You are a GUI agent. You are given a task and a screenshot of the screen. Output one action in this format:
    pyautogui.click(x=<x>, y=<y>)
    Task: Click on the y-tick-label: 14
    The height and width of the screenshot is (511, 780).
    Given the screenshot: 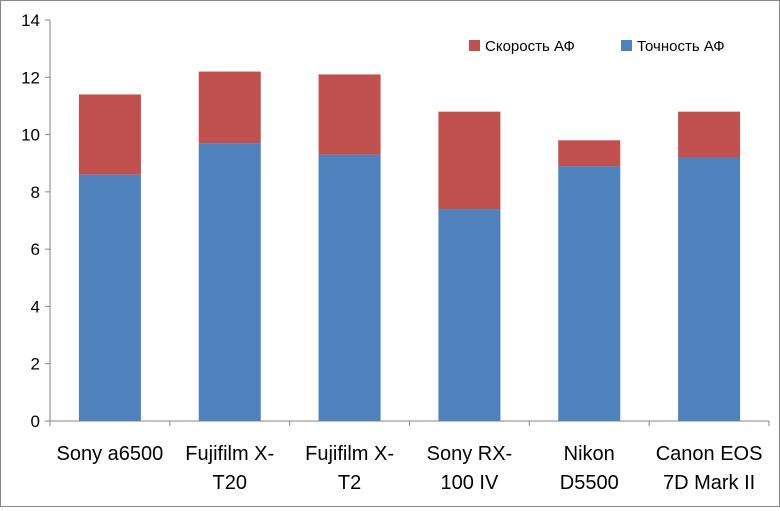 What is the action you would take?
    pyautogui.click(x=30, y=20)
    